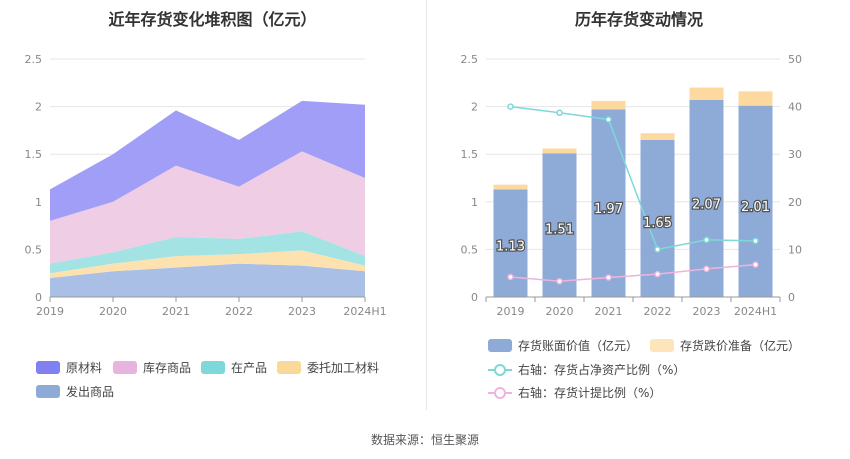  I want to click on legend-item: 存货跌价准备（亿元）, so click(725, 345).